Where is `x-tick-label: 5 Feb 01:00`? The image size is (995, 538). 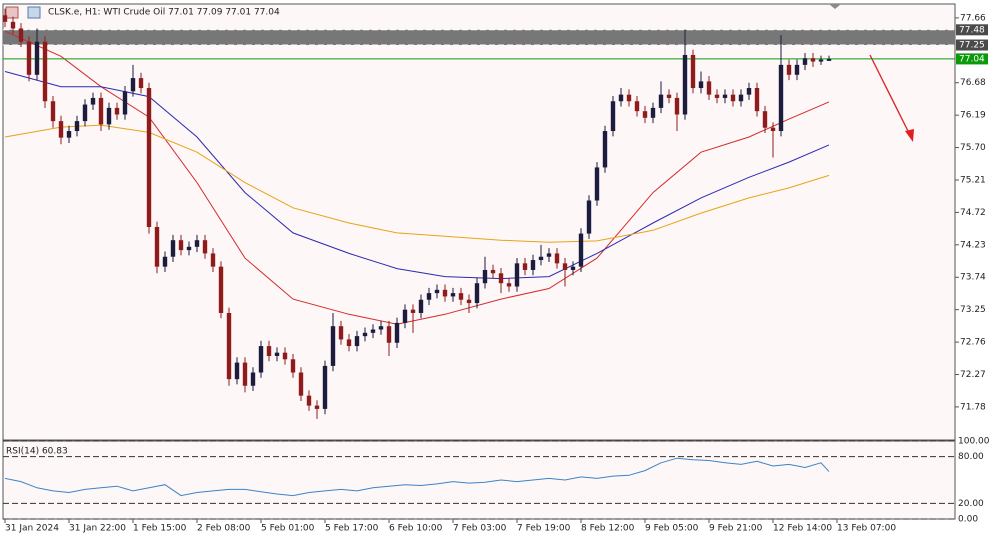 x-tick-label: 5 Feb 01:00 is located at coordinates (288, 529).